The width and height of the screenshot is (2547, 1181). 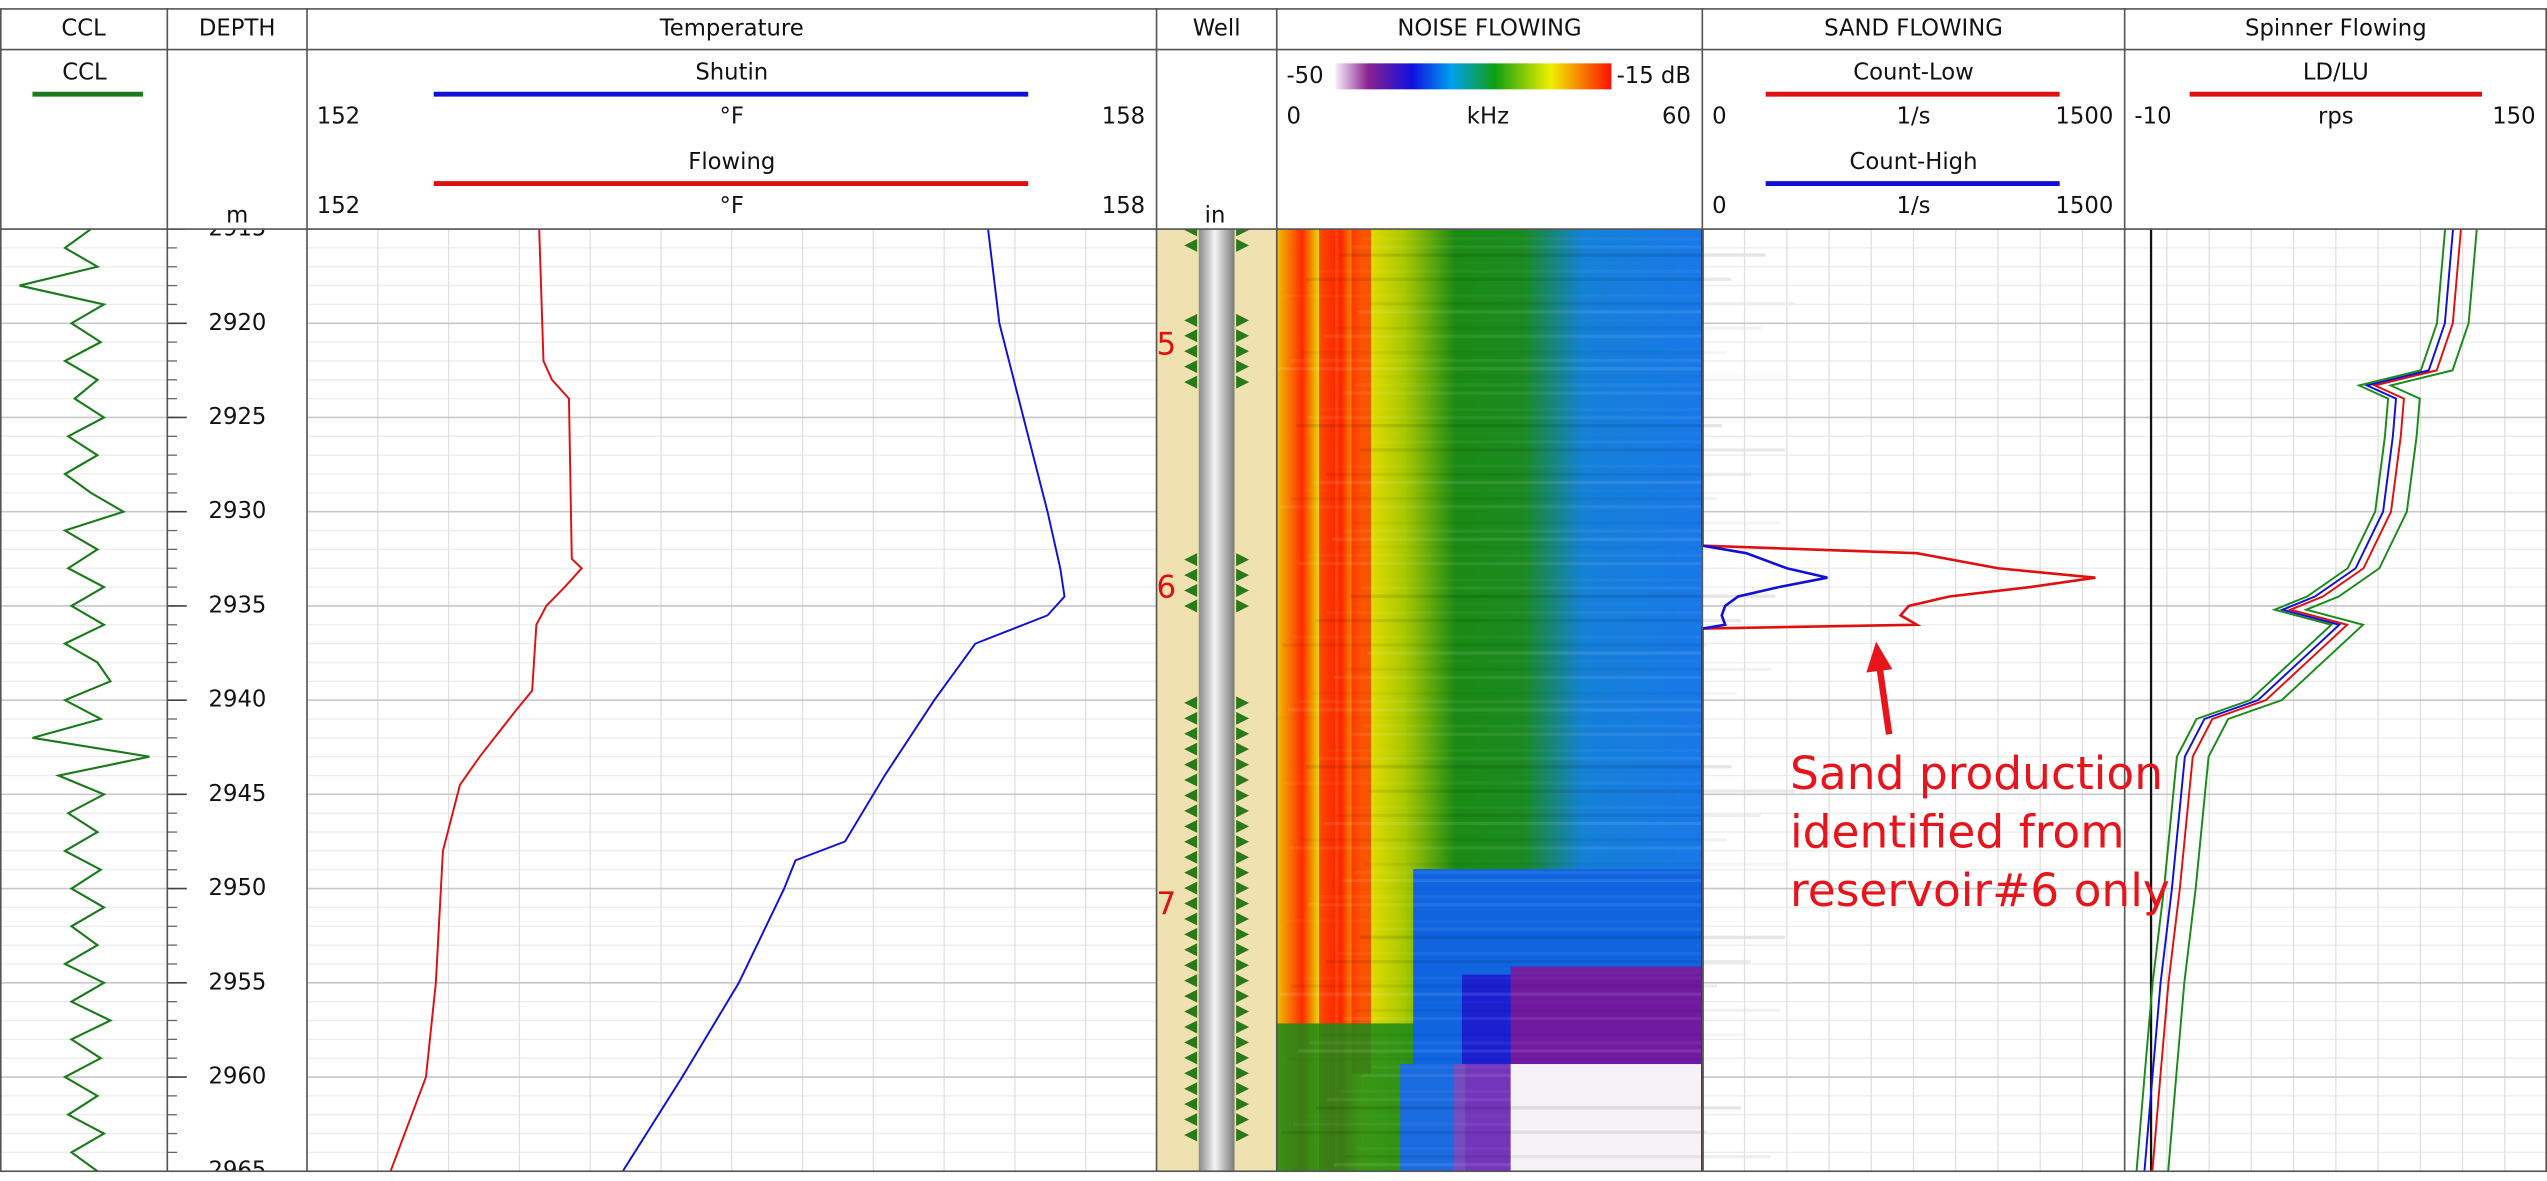 What do you see at coordinates (238, 323) in the screenshot?
I see `depth-label: 2920` at bounding box center [238, 323].